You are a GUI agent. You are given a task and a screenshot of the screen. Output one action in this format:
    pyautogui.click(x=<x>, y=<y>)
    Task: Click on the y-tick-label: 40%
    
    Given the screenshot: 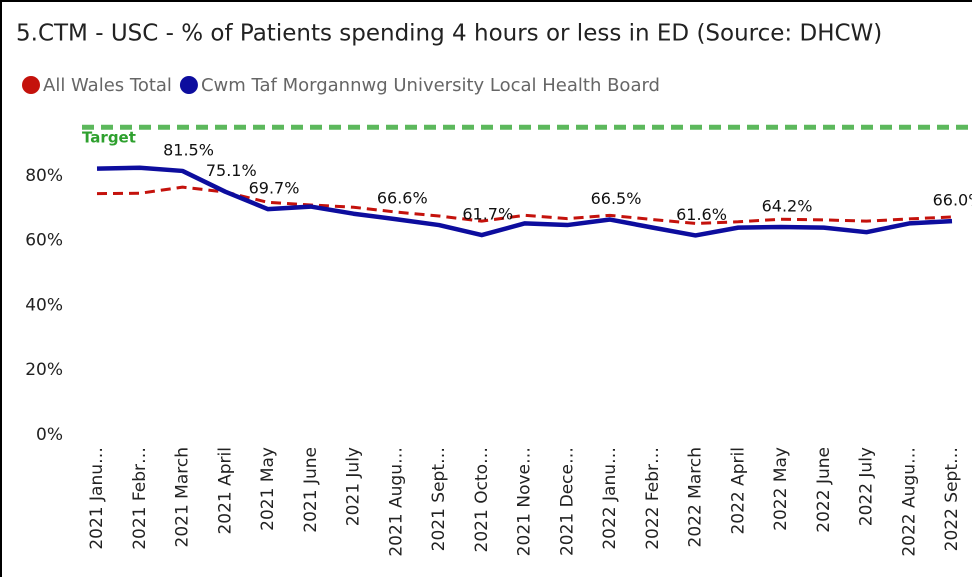 What is the action you would take?
    pyautogui.click(x=44, y=305)
    